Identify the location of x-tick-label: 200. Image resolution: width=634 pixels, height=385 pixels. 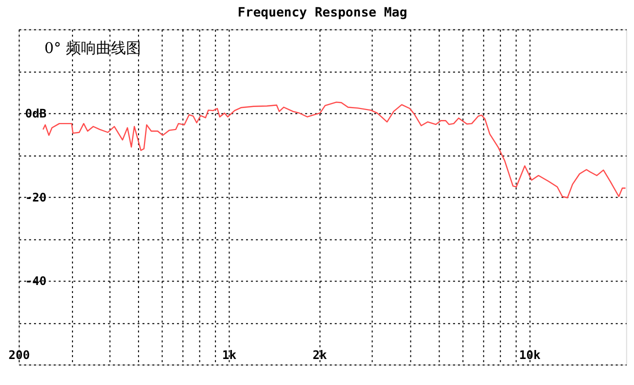
(19, 355).